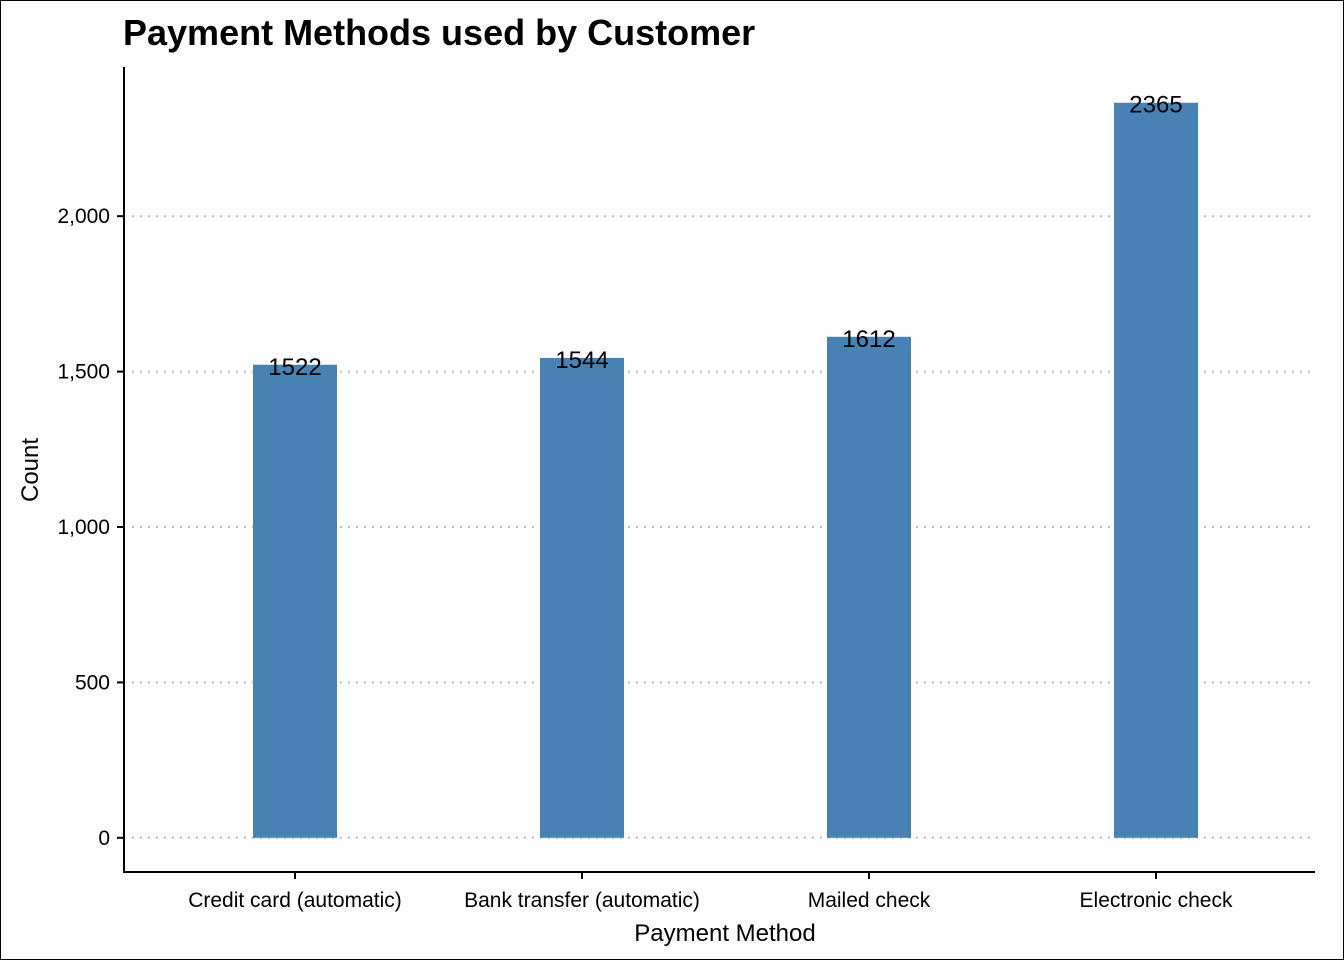  What do you see at coordinates (83, 372) in the screenshot?
I see `y-tick-label: 1,500` at bounding box center [83, 372].